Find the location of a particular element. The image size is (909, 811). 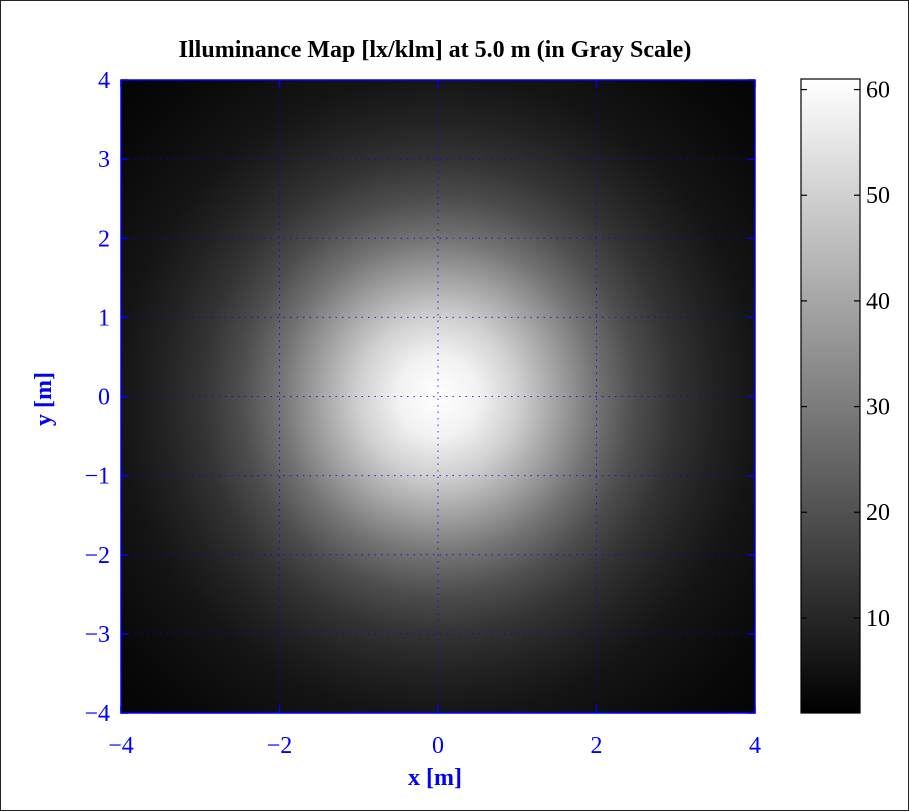

y-tick-label: 0 is located at coordinates (104, 398).